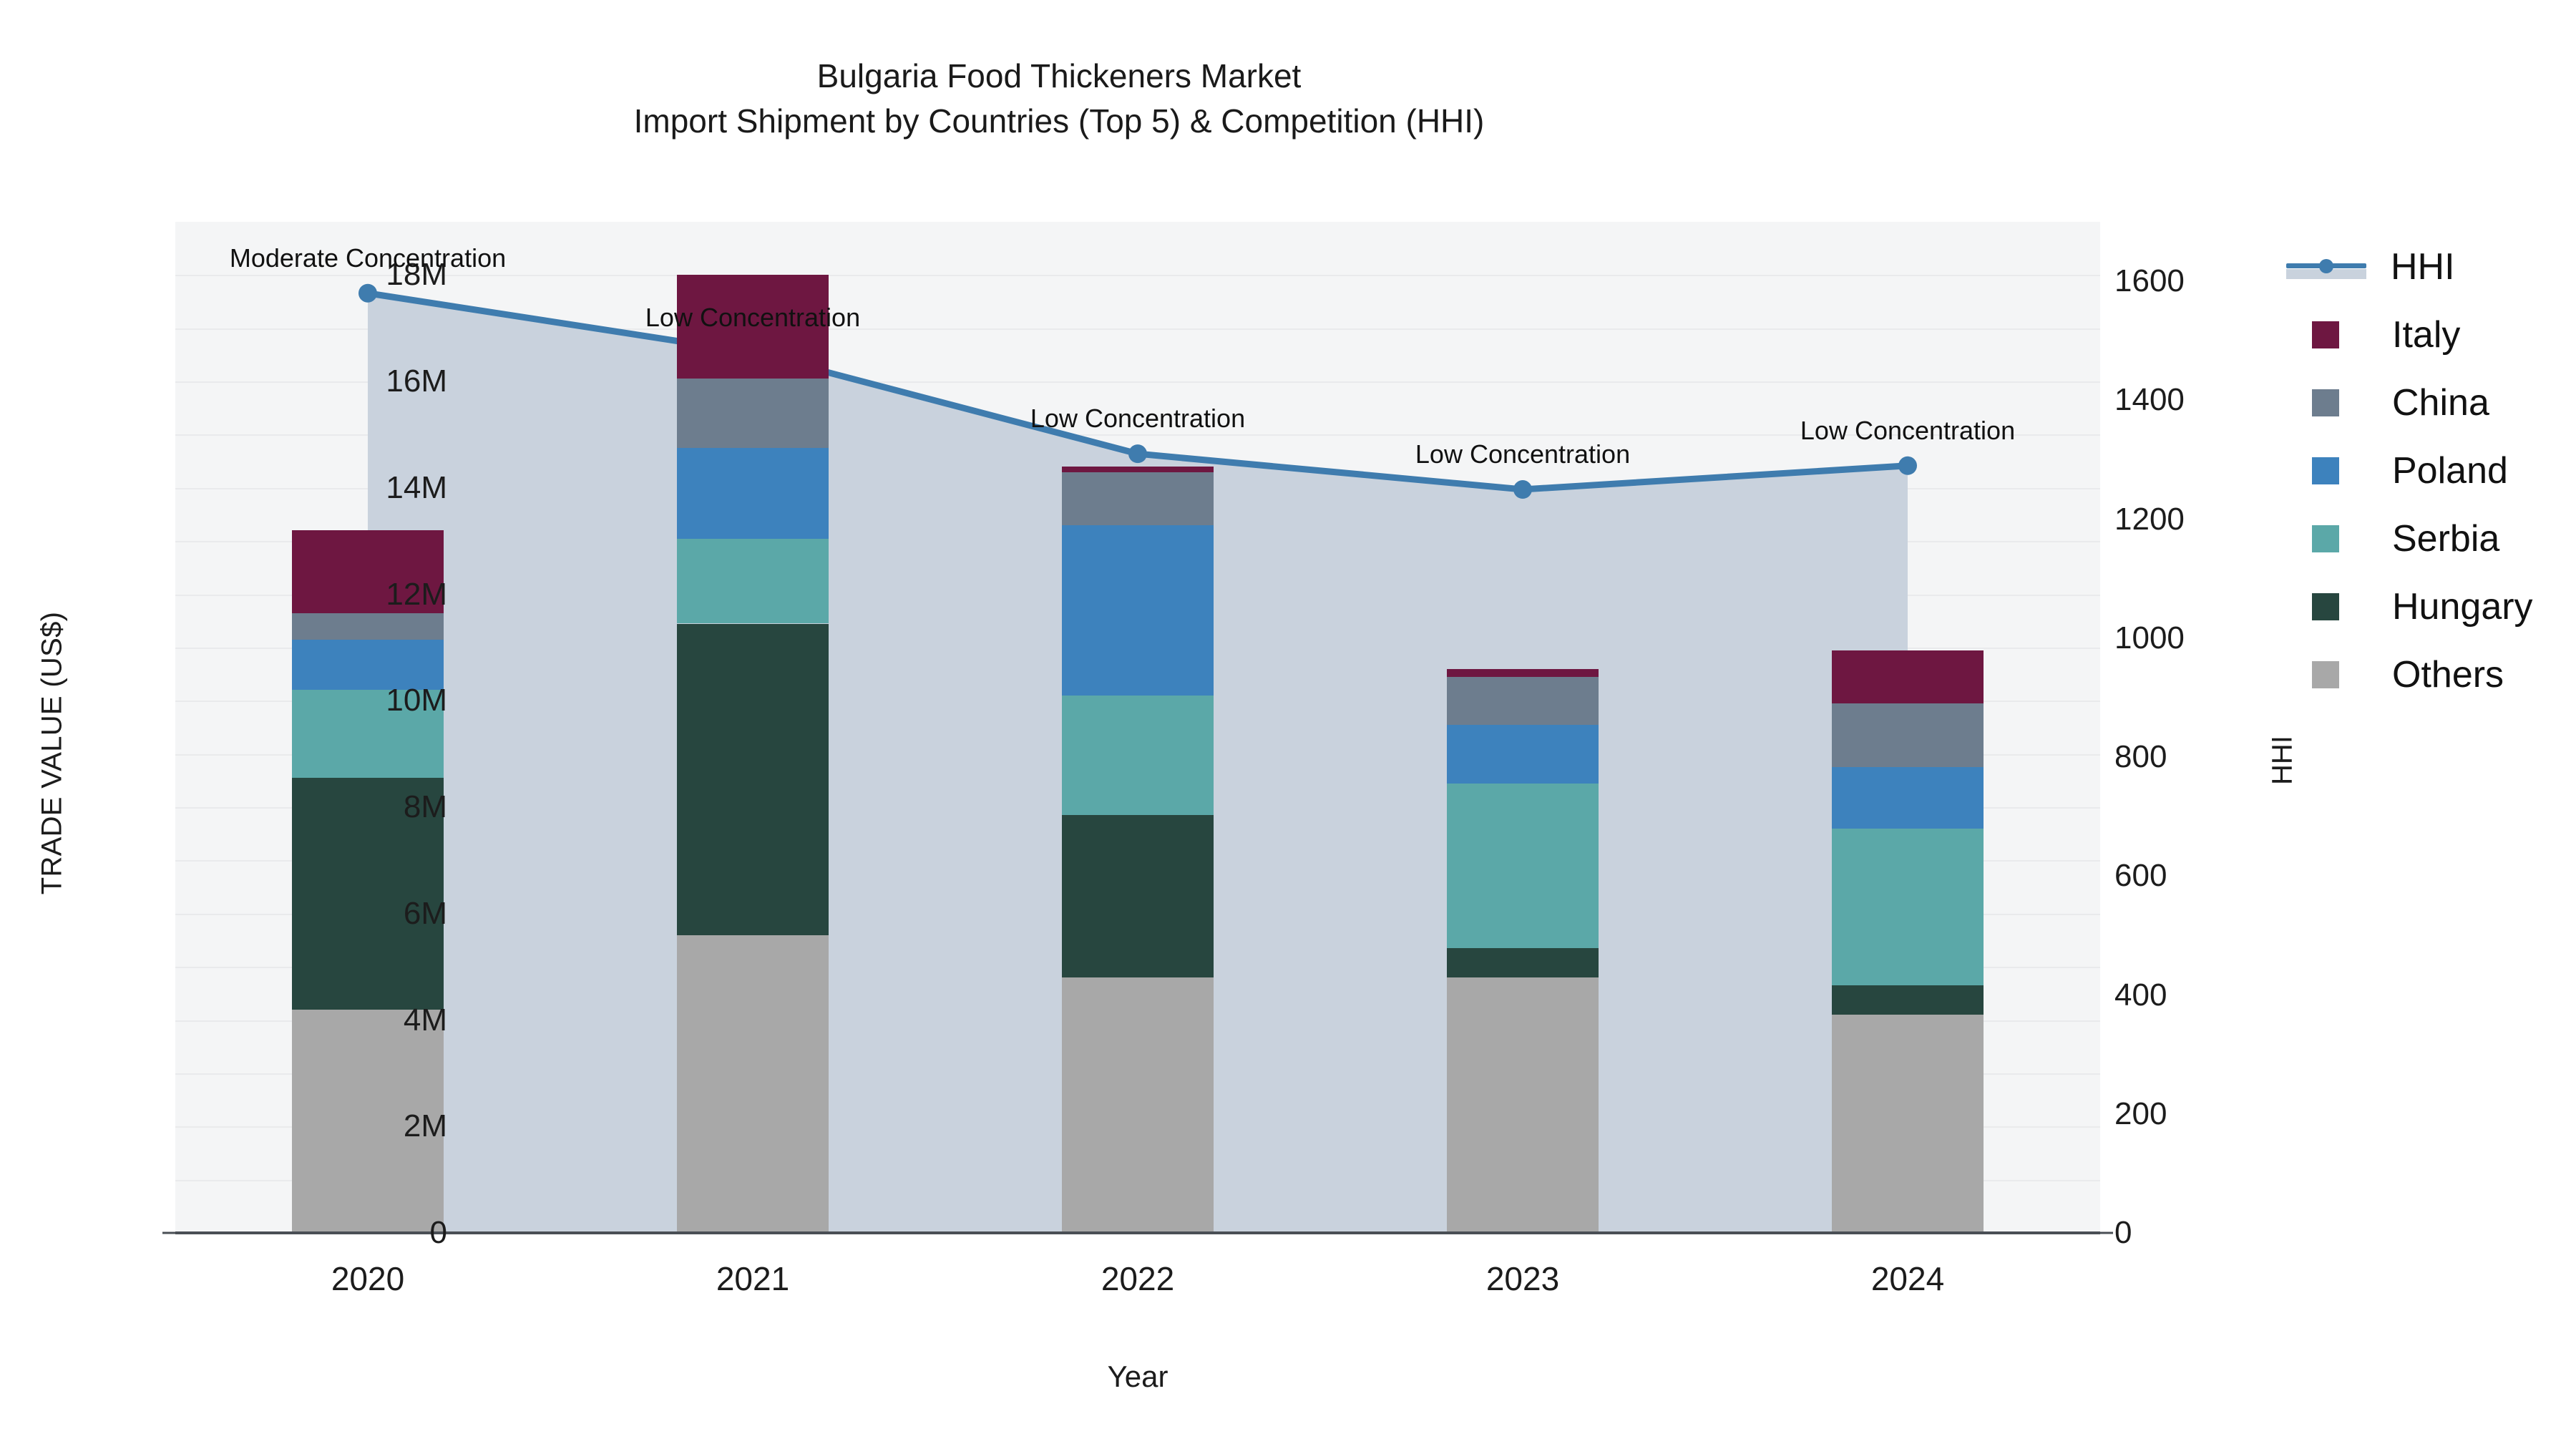  I want to click on hhi-data-point-2020, so click(367, 293).